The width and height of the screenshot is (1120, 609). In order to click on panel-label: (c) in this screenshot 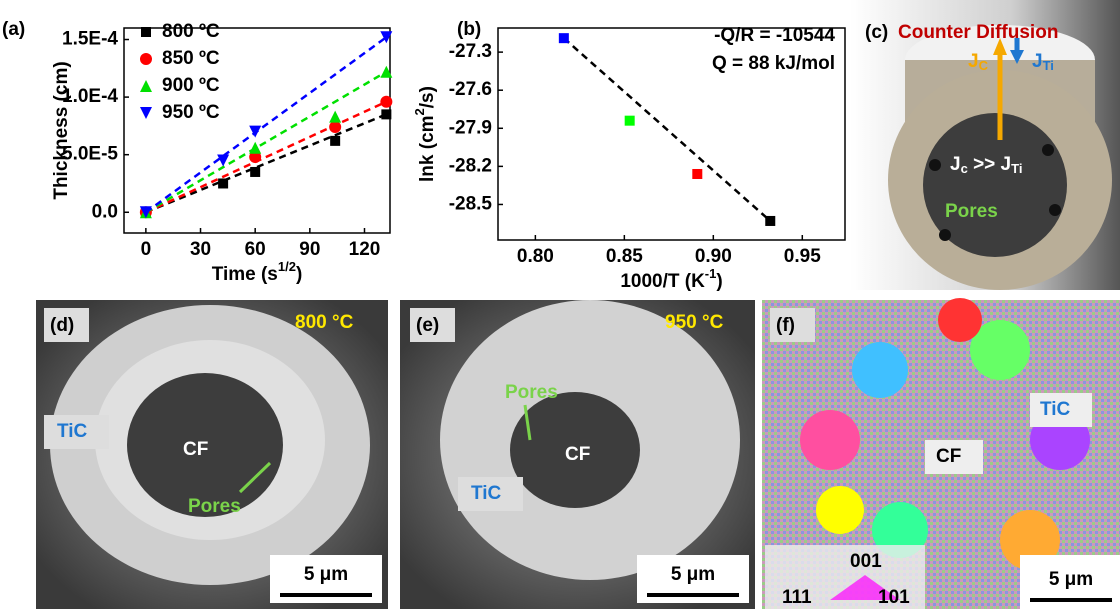, I will do `click(876, 32)`.